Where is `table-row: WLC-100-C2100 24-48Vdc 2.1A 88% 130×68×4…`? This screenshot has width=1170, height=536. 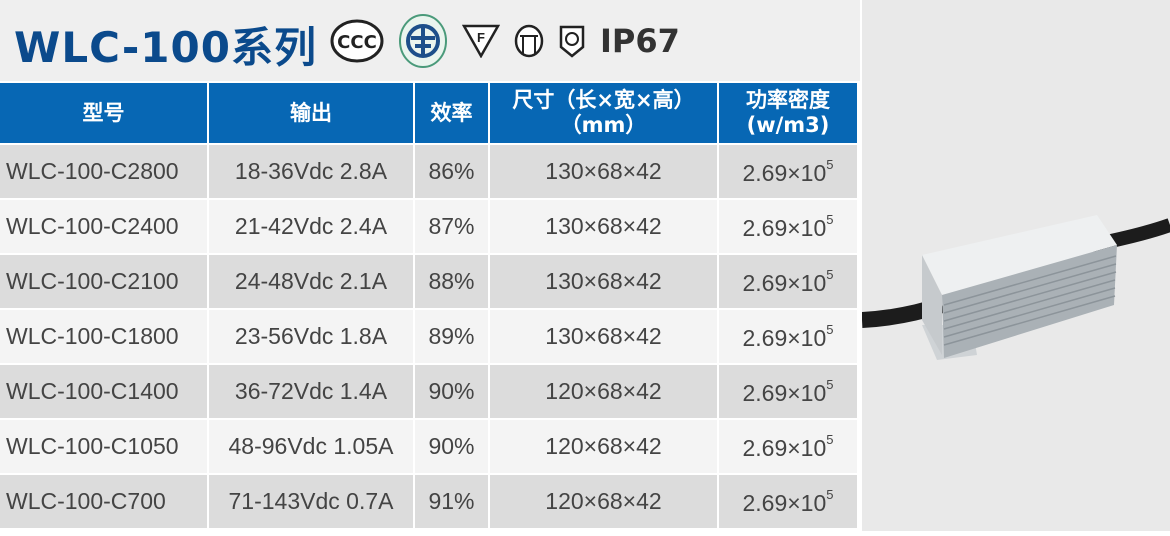 table-row: WLC-100-C2100 24-48Vdc 2.1A 88% 130×68×4… is located at coordinates (428, 281).